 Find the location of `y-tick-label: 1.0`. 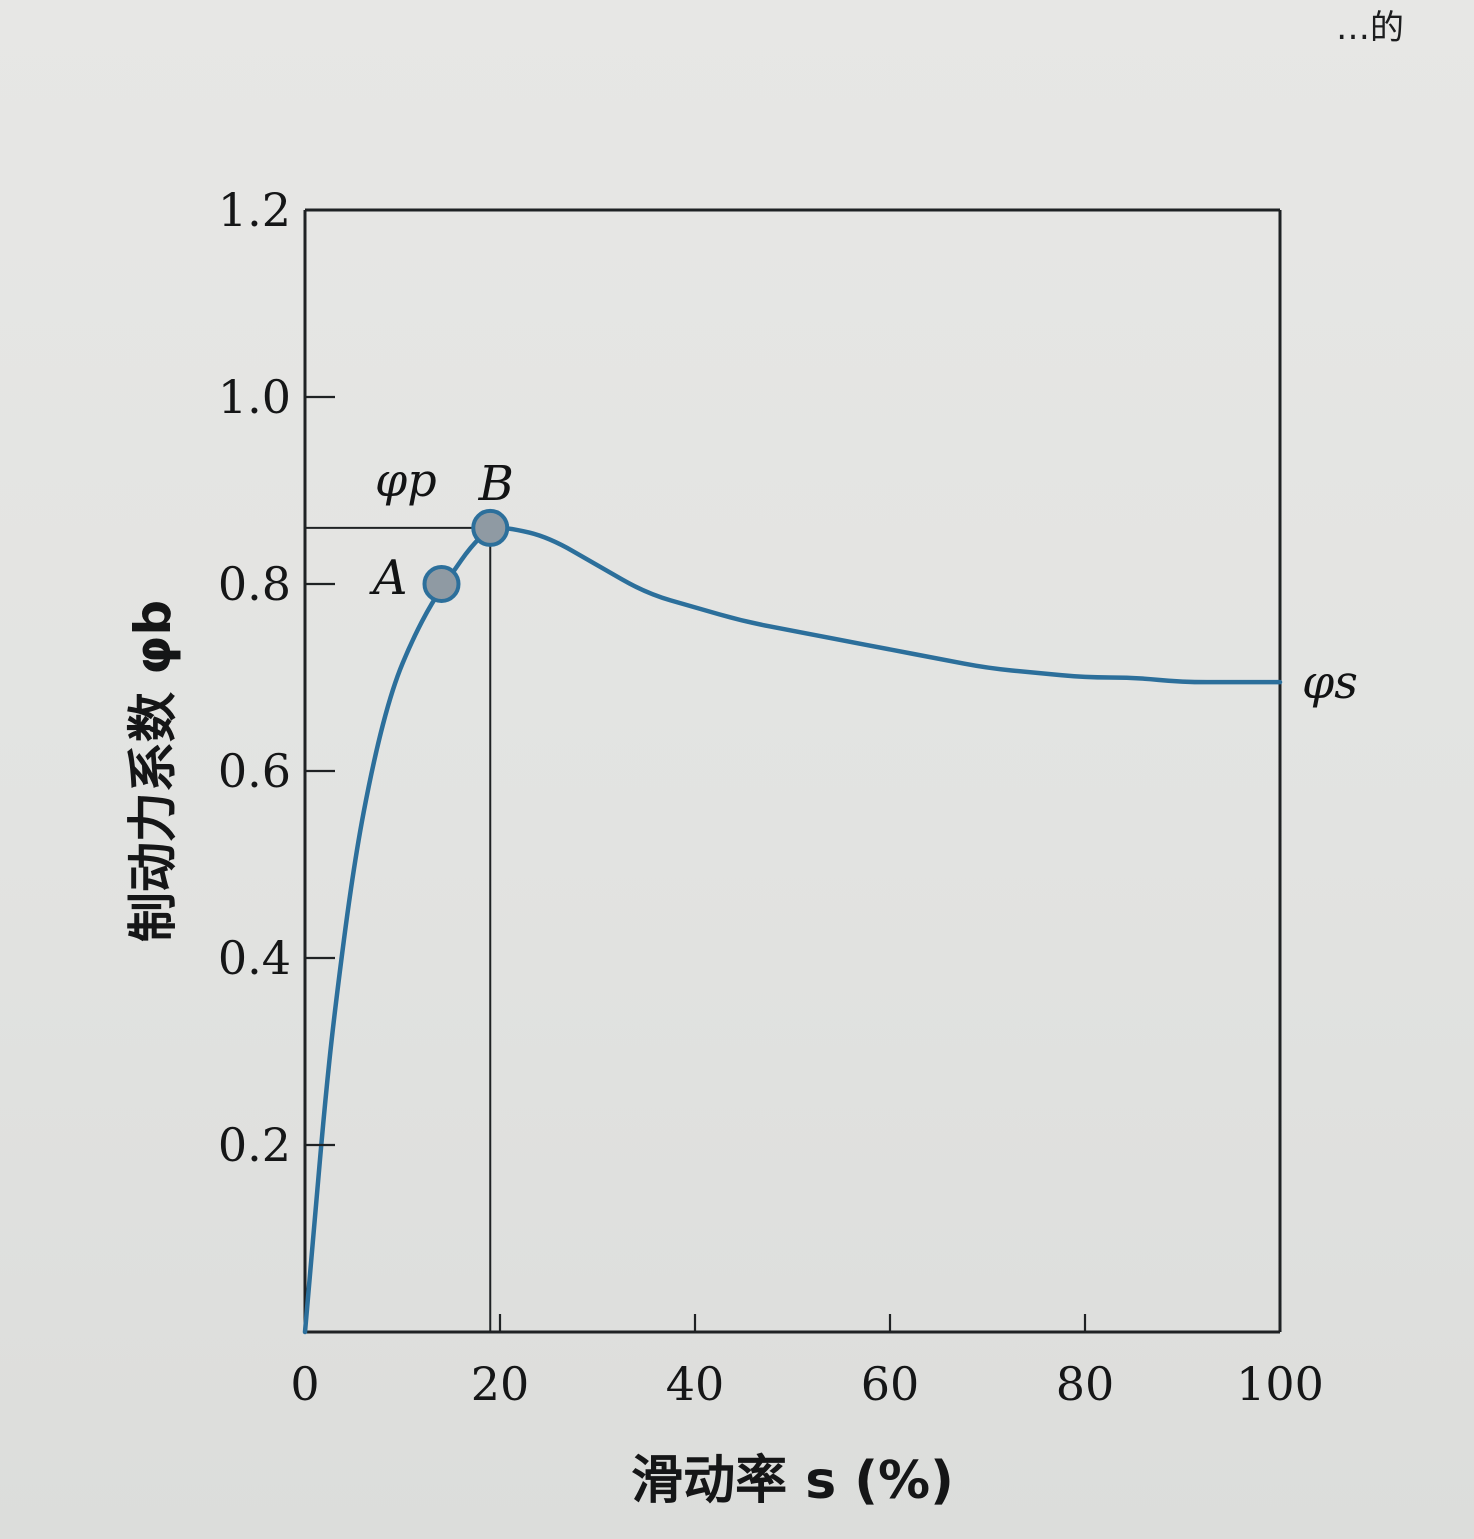

y-tick-label: 1.0 is located at coordinates (254, 397).